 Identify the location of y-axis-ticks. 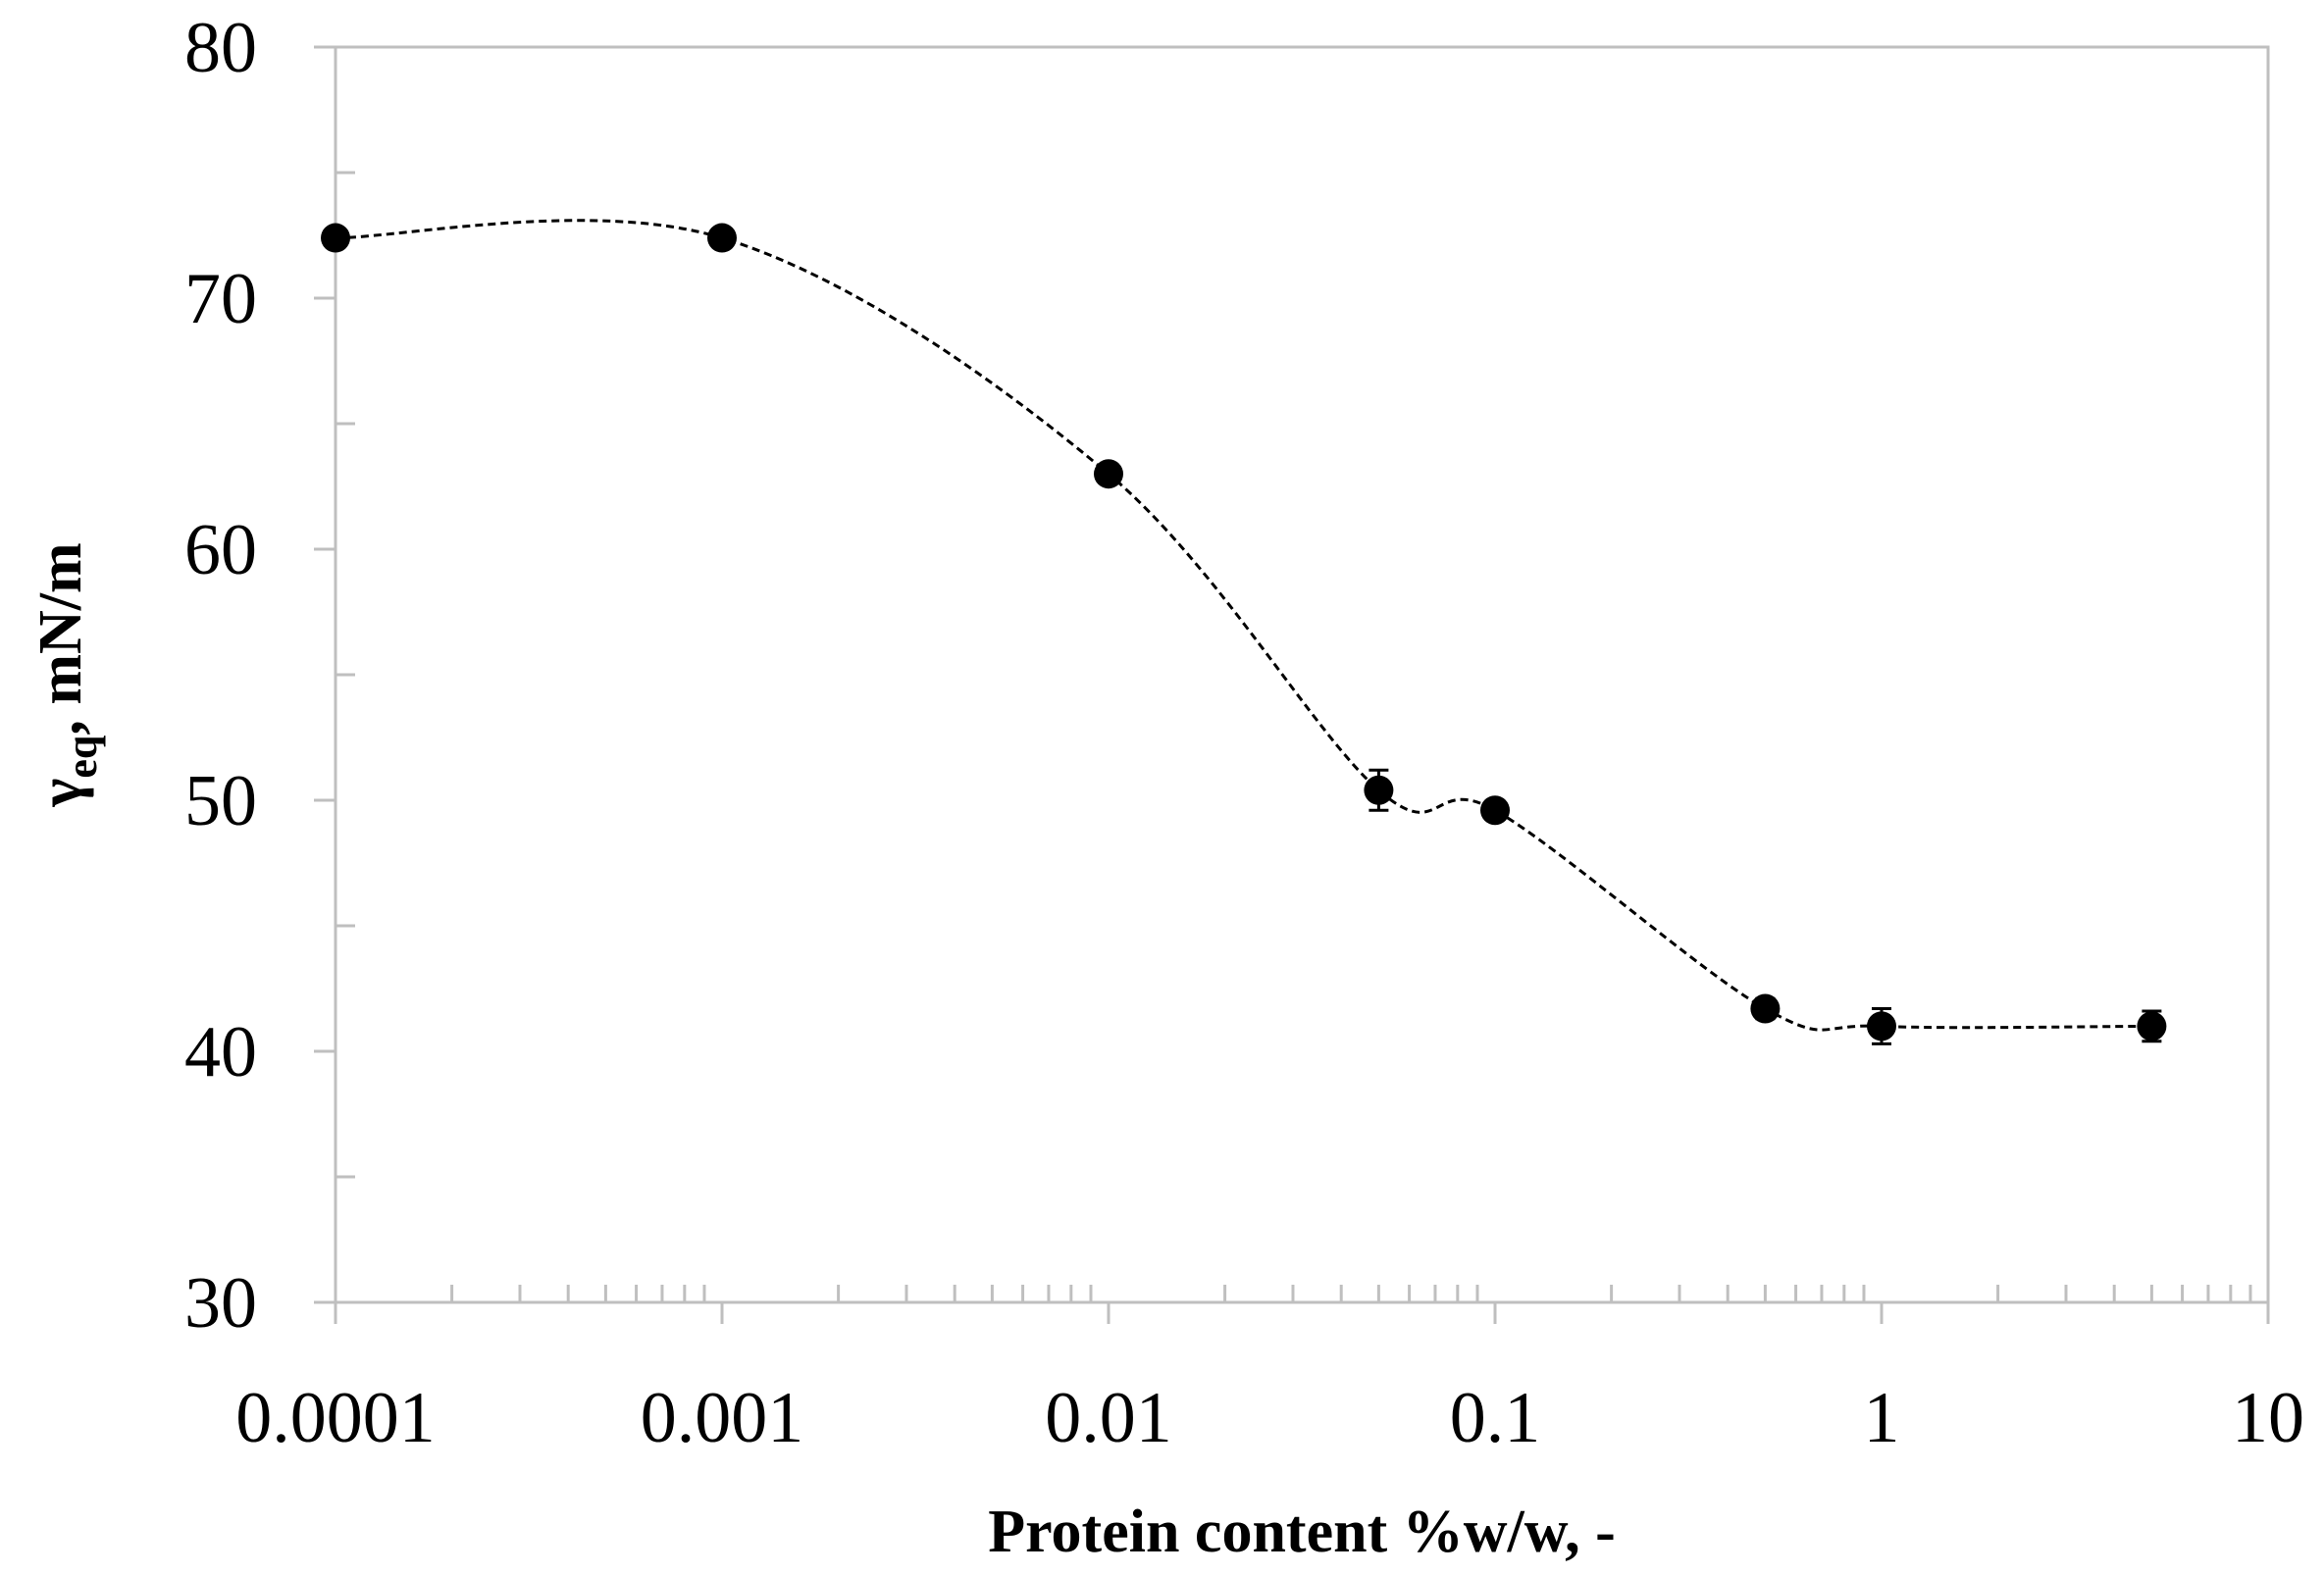
(334, 674).